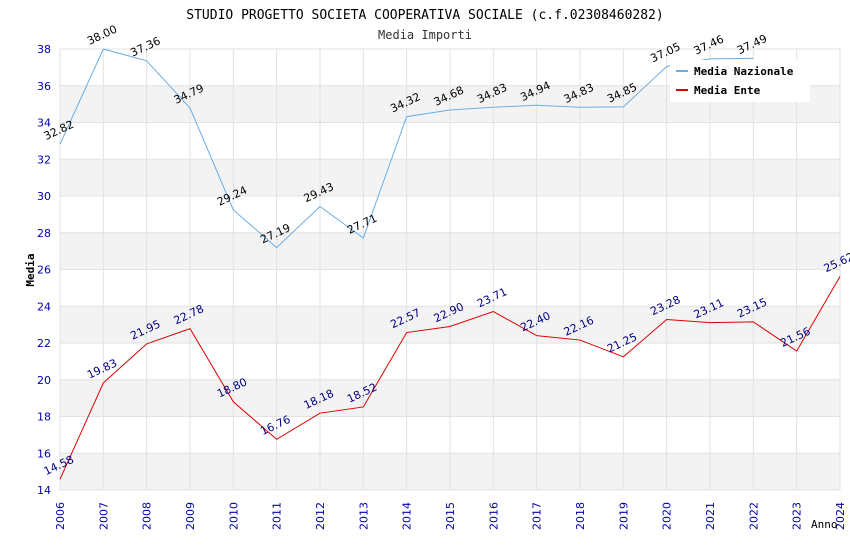 The width and height of the screenshot is (850, 550). What do you see at coordinates (103, 516) in the screenshot?
I see `x-tick-label: 2007` at bounding box center [103, 516].